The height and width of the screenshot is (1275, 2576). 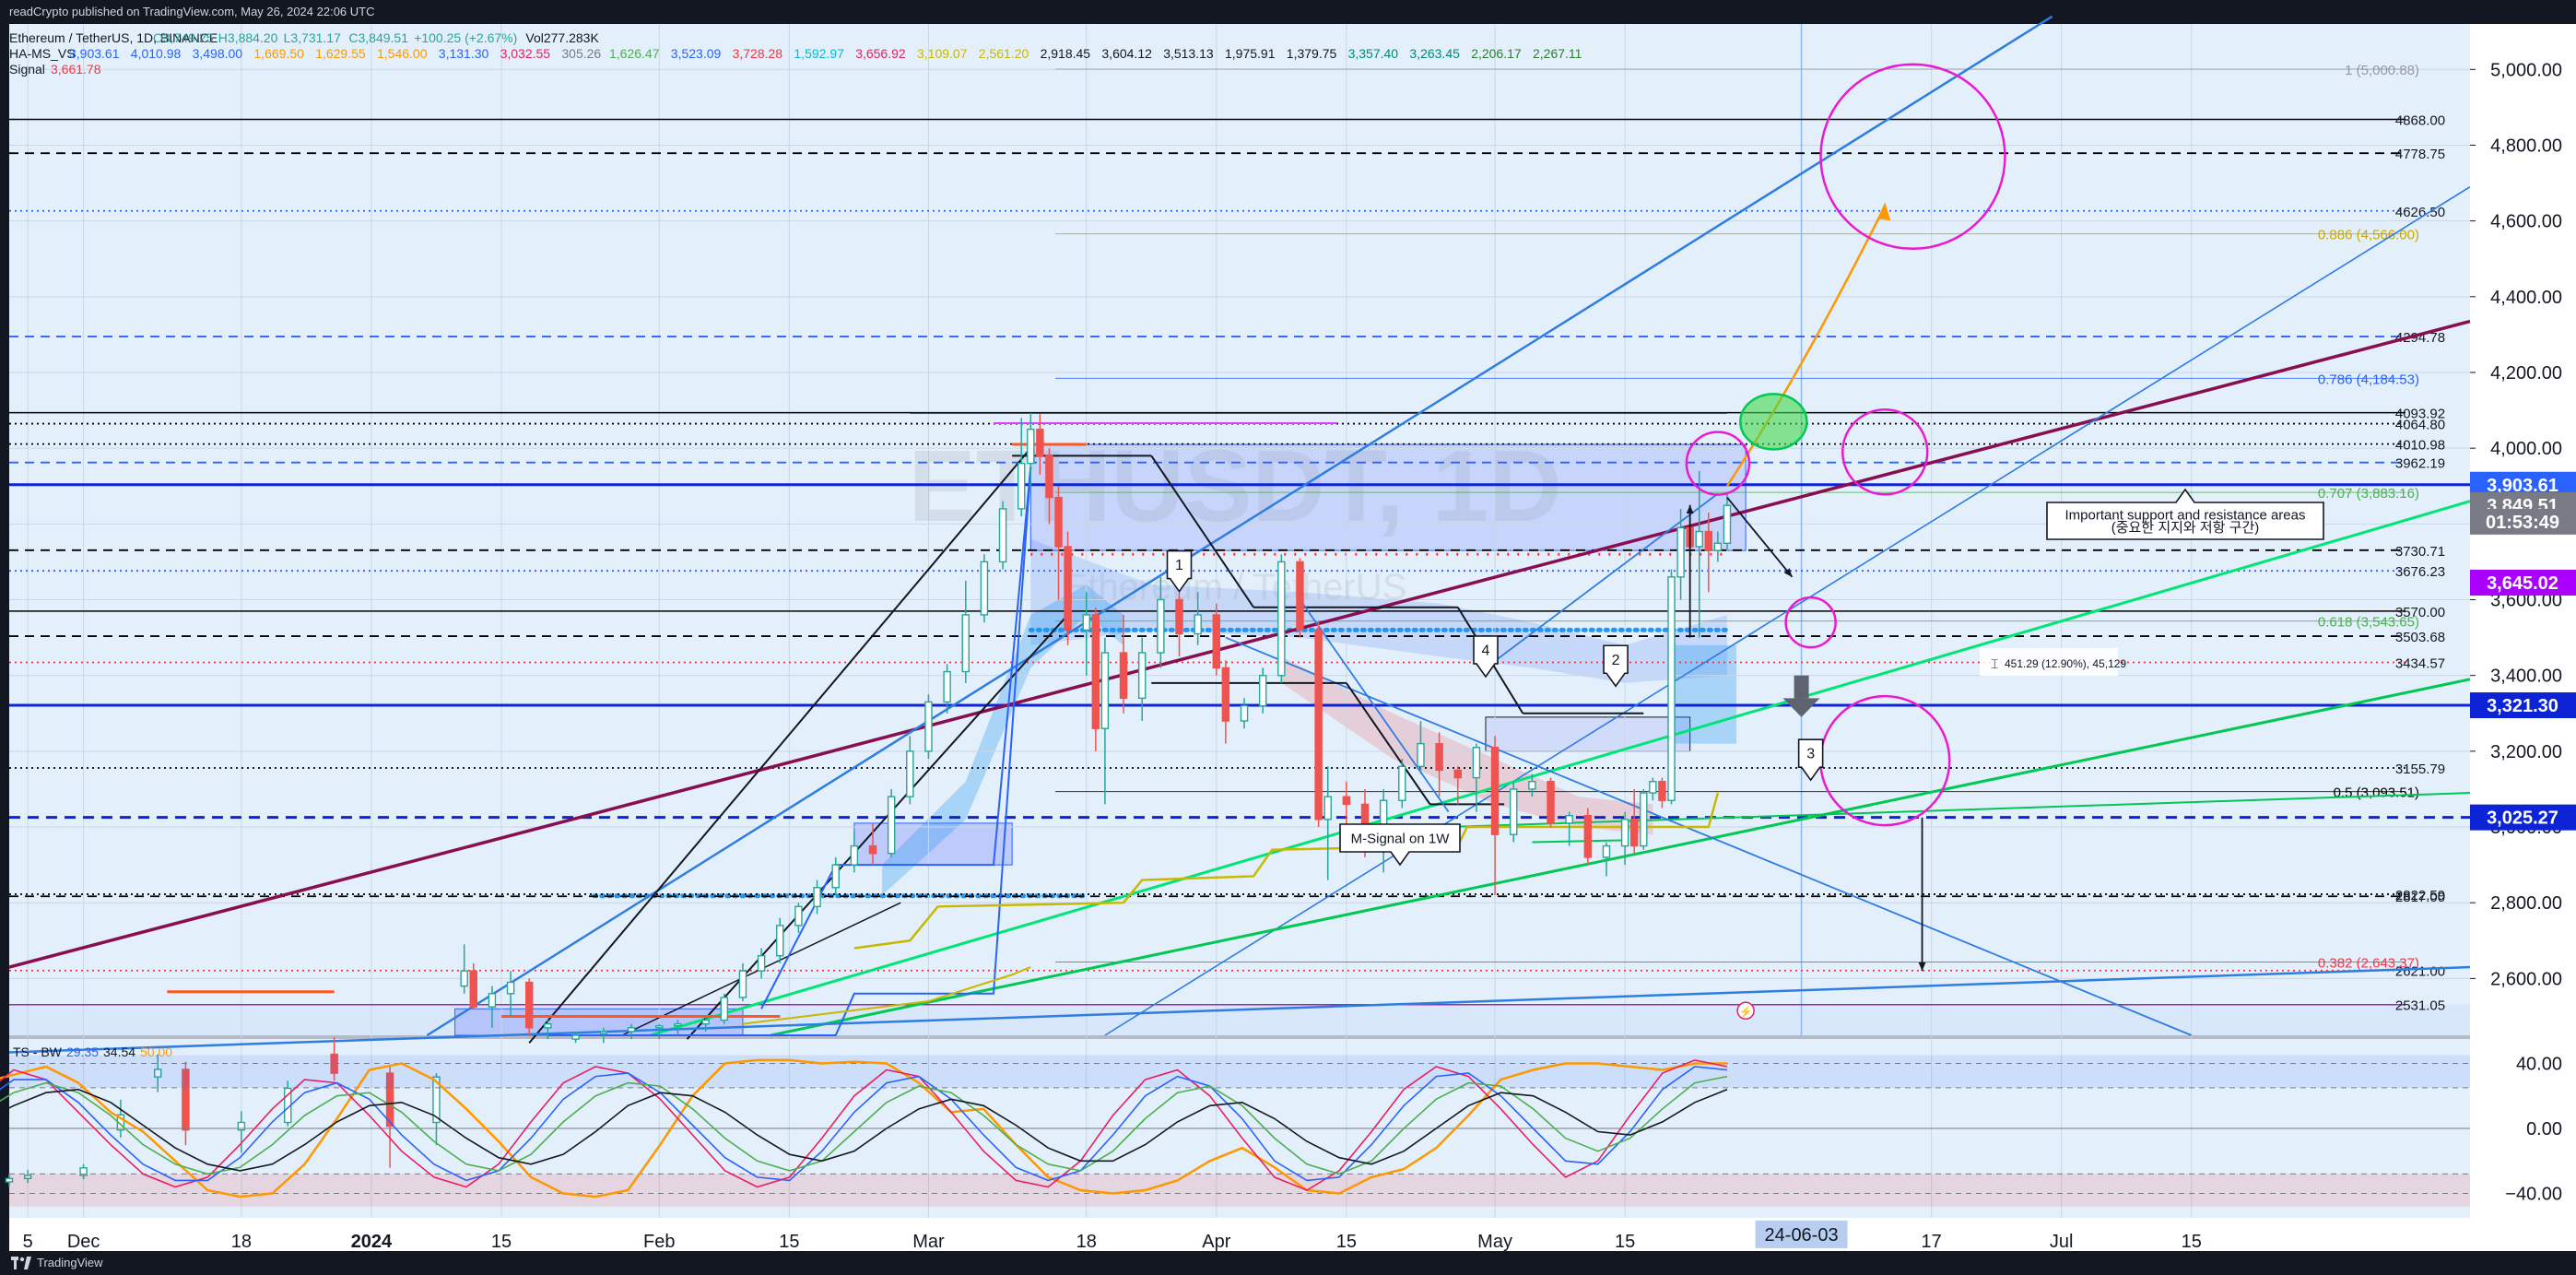 I want to click on legend-h: H3,884.20, so click(x=248, y=38).